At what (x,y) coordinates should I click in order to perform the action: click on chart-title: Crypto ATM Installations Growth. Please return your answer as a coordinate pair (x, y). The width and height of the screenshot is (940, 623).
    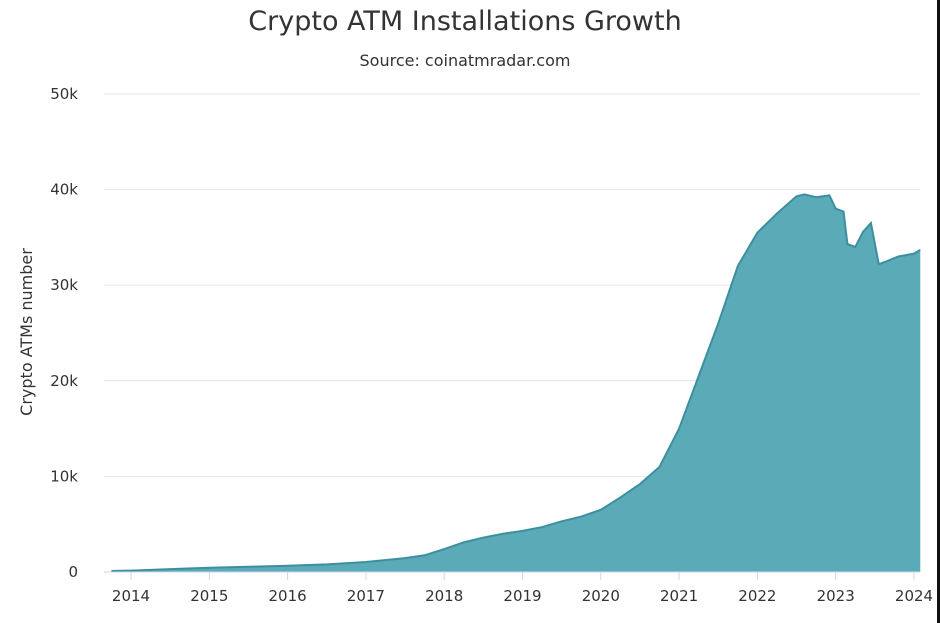
    Looking at the image, I should click on (465, 21).